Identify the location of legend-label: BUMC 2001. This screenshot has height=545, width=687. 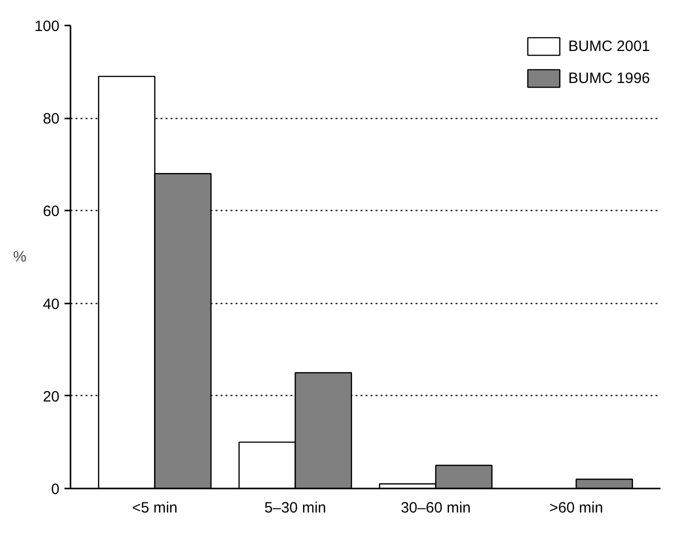
(609, 46).